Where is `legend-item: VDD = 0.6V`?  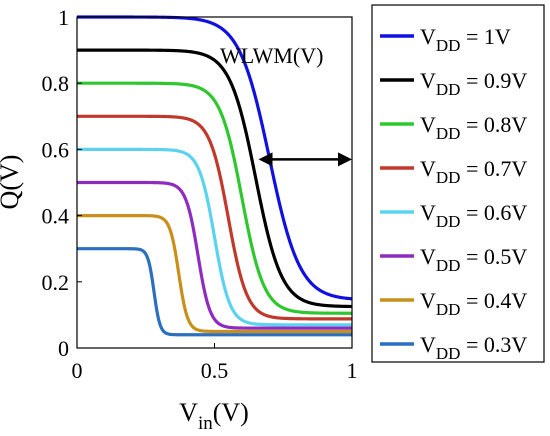 legend-item: VDD = 0.6V is located at coordinates (453, 215).